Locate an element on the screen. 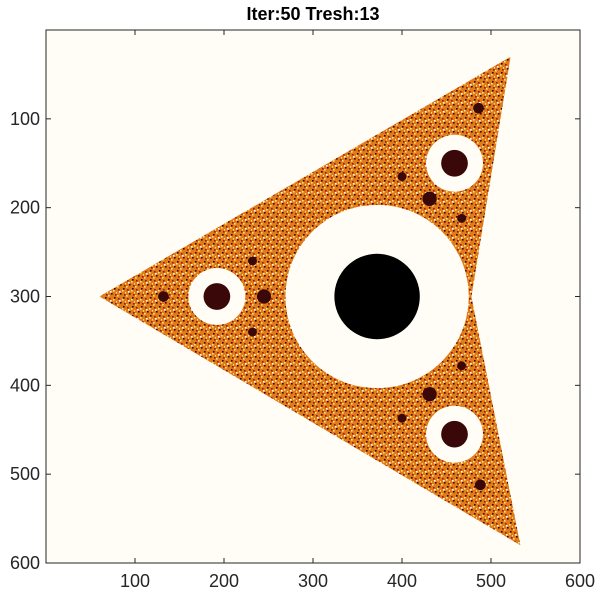 The width and height of the screenshot is (601, 597). y-tick-label: 600 is located at coordinates (25, 563).